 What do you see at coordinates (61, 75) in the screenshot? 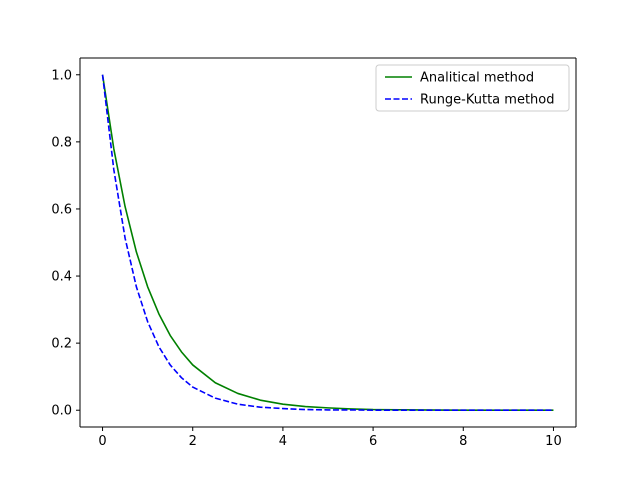
I see `y-tick-label-5: 1.0` at bounding box center [61, 75].